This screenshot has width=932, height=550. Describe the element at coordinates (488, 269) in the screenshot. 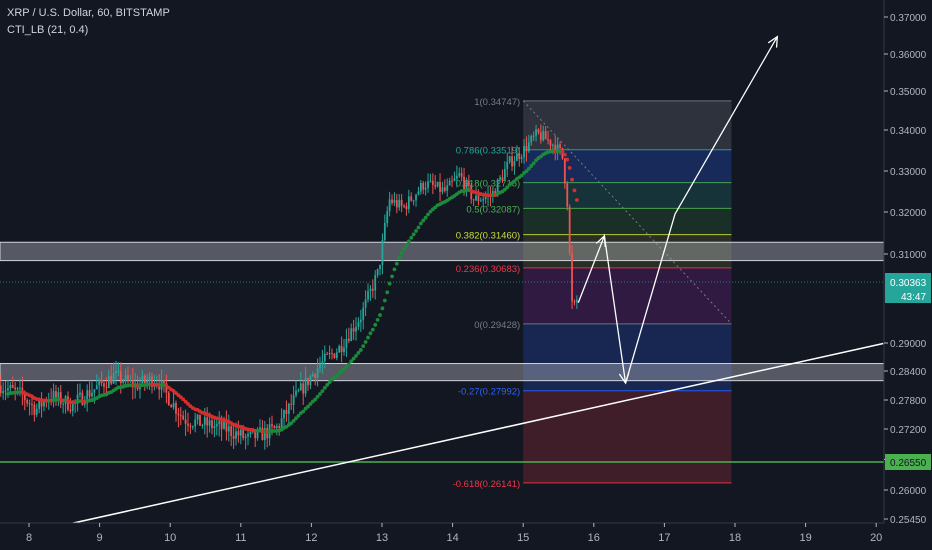

I see `fib-level-label: 0.236(0.30683)` at that location.